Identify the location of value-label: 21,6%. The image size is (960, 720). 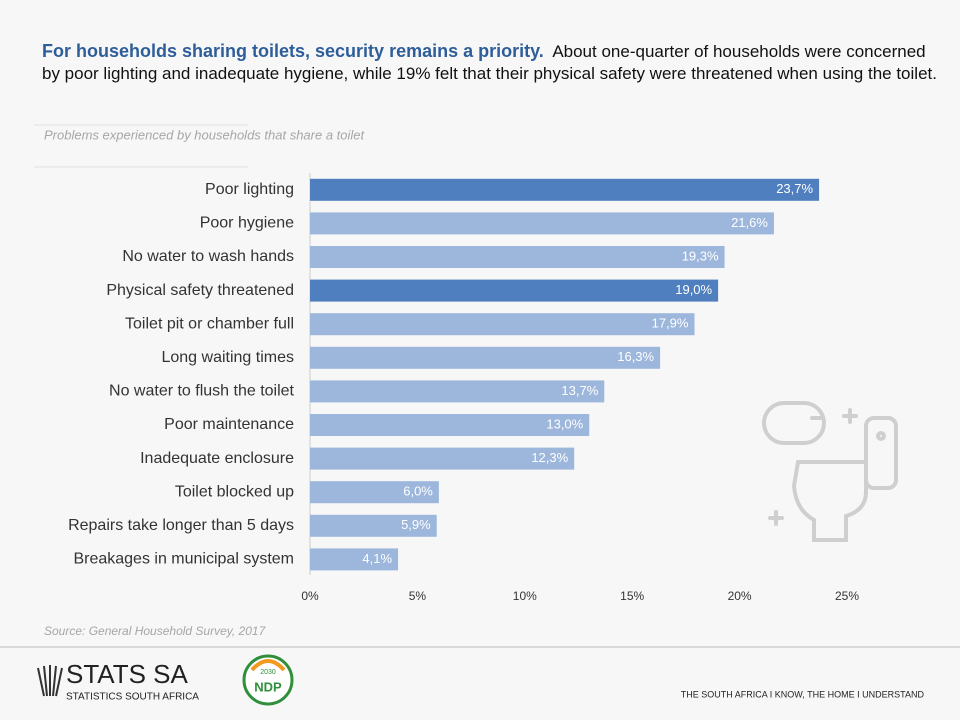
(749, 222).